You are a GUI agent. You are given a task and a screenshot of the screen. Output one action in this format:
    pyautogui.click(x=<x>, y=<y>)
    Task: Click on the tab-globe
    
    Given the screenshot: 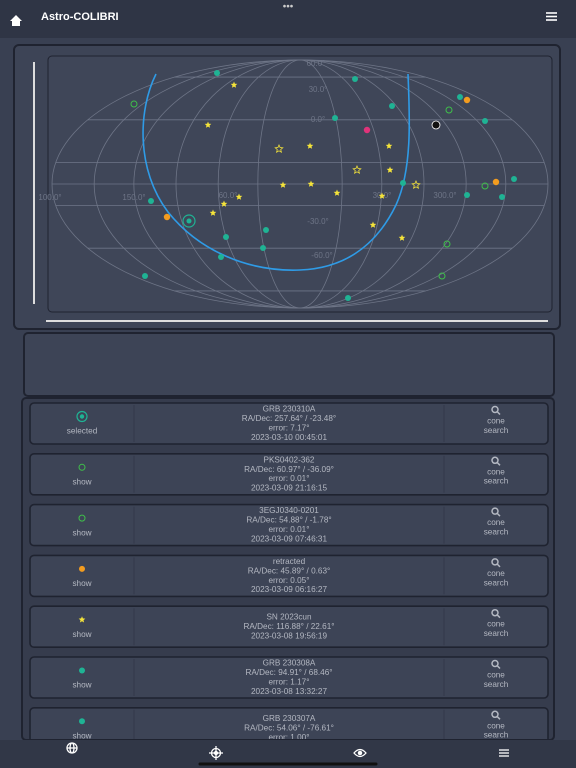 What is the action you would take?
    pyautogui.click(x=72, y=748)
    